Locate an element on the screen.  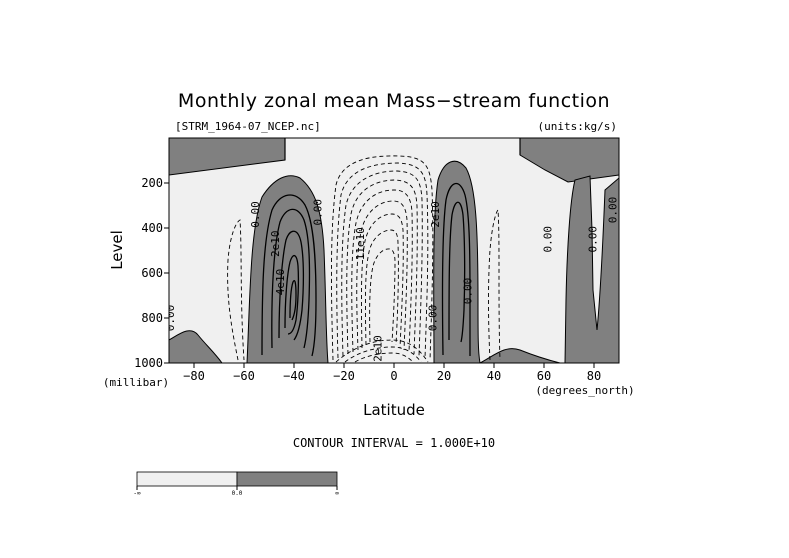
x-tick-label: 60 is located at coordinates (544, 376).